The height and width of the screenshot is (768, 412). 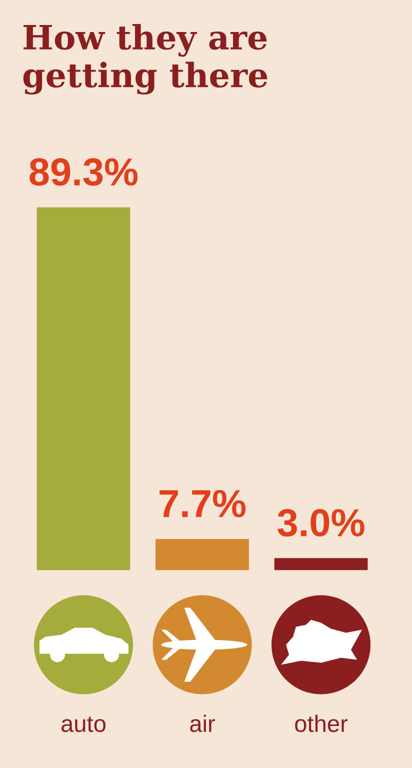 What do you see at coordinates (202, 723) in the screenshot?
I see `x-tick-label: air` at bounding box center [202, 723].